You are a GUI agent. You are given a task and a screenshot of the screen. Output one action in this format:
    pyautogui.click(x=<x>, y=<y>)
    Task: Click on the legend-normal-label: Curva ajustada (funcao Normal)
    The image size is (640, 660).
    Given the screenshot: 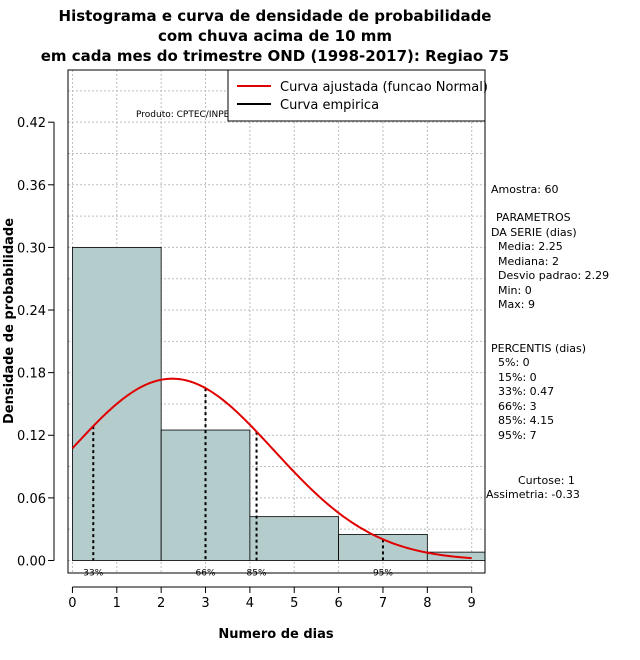 What is the action you would take?
    pyautogui.click(x=384, y=87)
    